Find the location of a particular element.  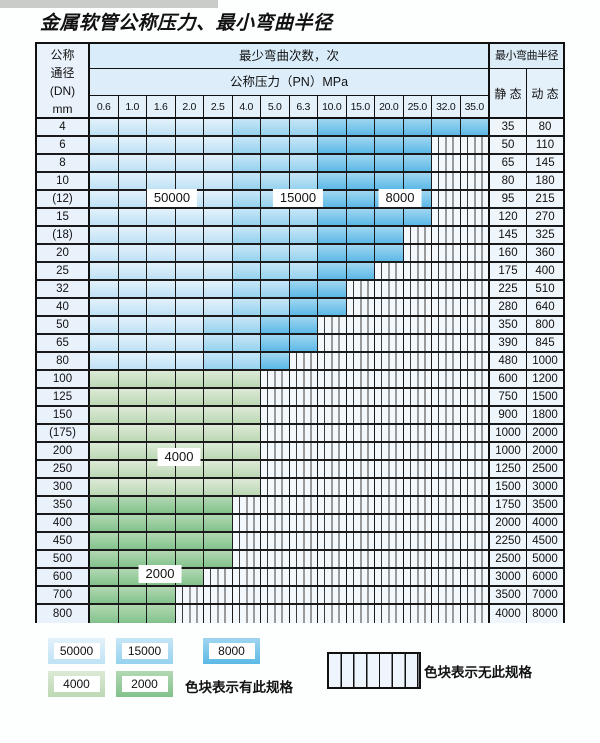

radius-values: 390 845 is located at coordinates (526, 343).